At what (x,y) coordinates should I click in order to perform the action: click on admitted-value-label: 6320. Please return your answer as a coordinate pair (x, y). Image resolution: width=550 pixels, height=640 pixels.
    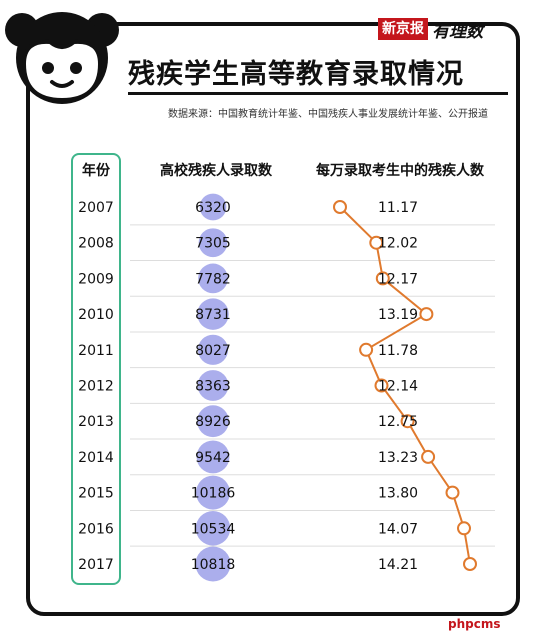
    Looking at the image, I should click on (213, 208).